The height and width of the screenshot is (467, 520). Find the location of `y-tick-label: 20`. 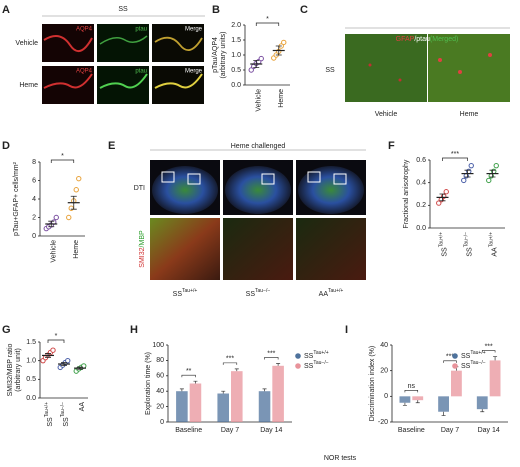

y-tick-label: 20 is located at coordinates (160, 406).